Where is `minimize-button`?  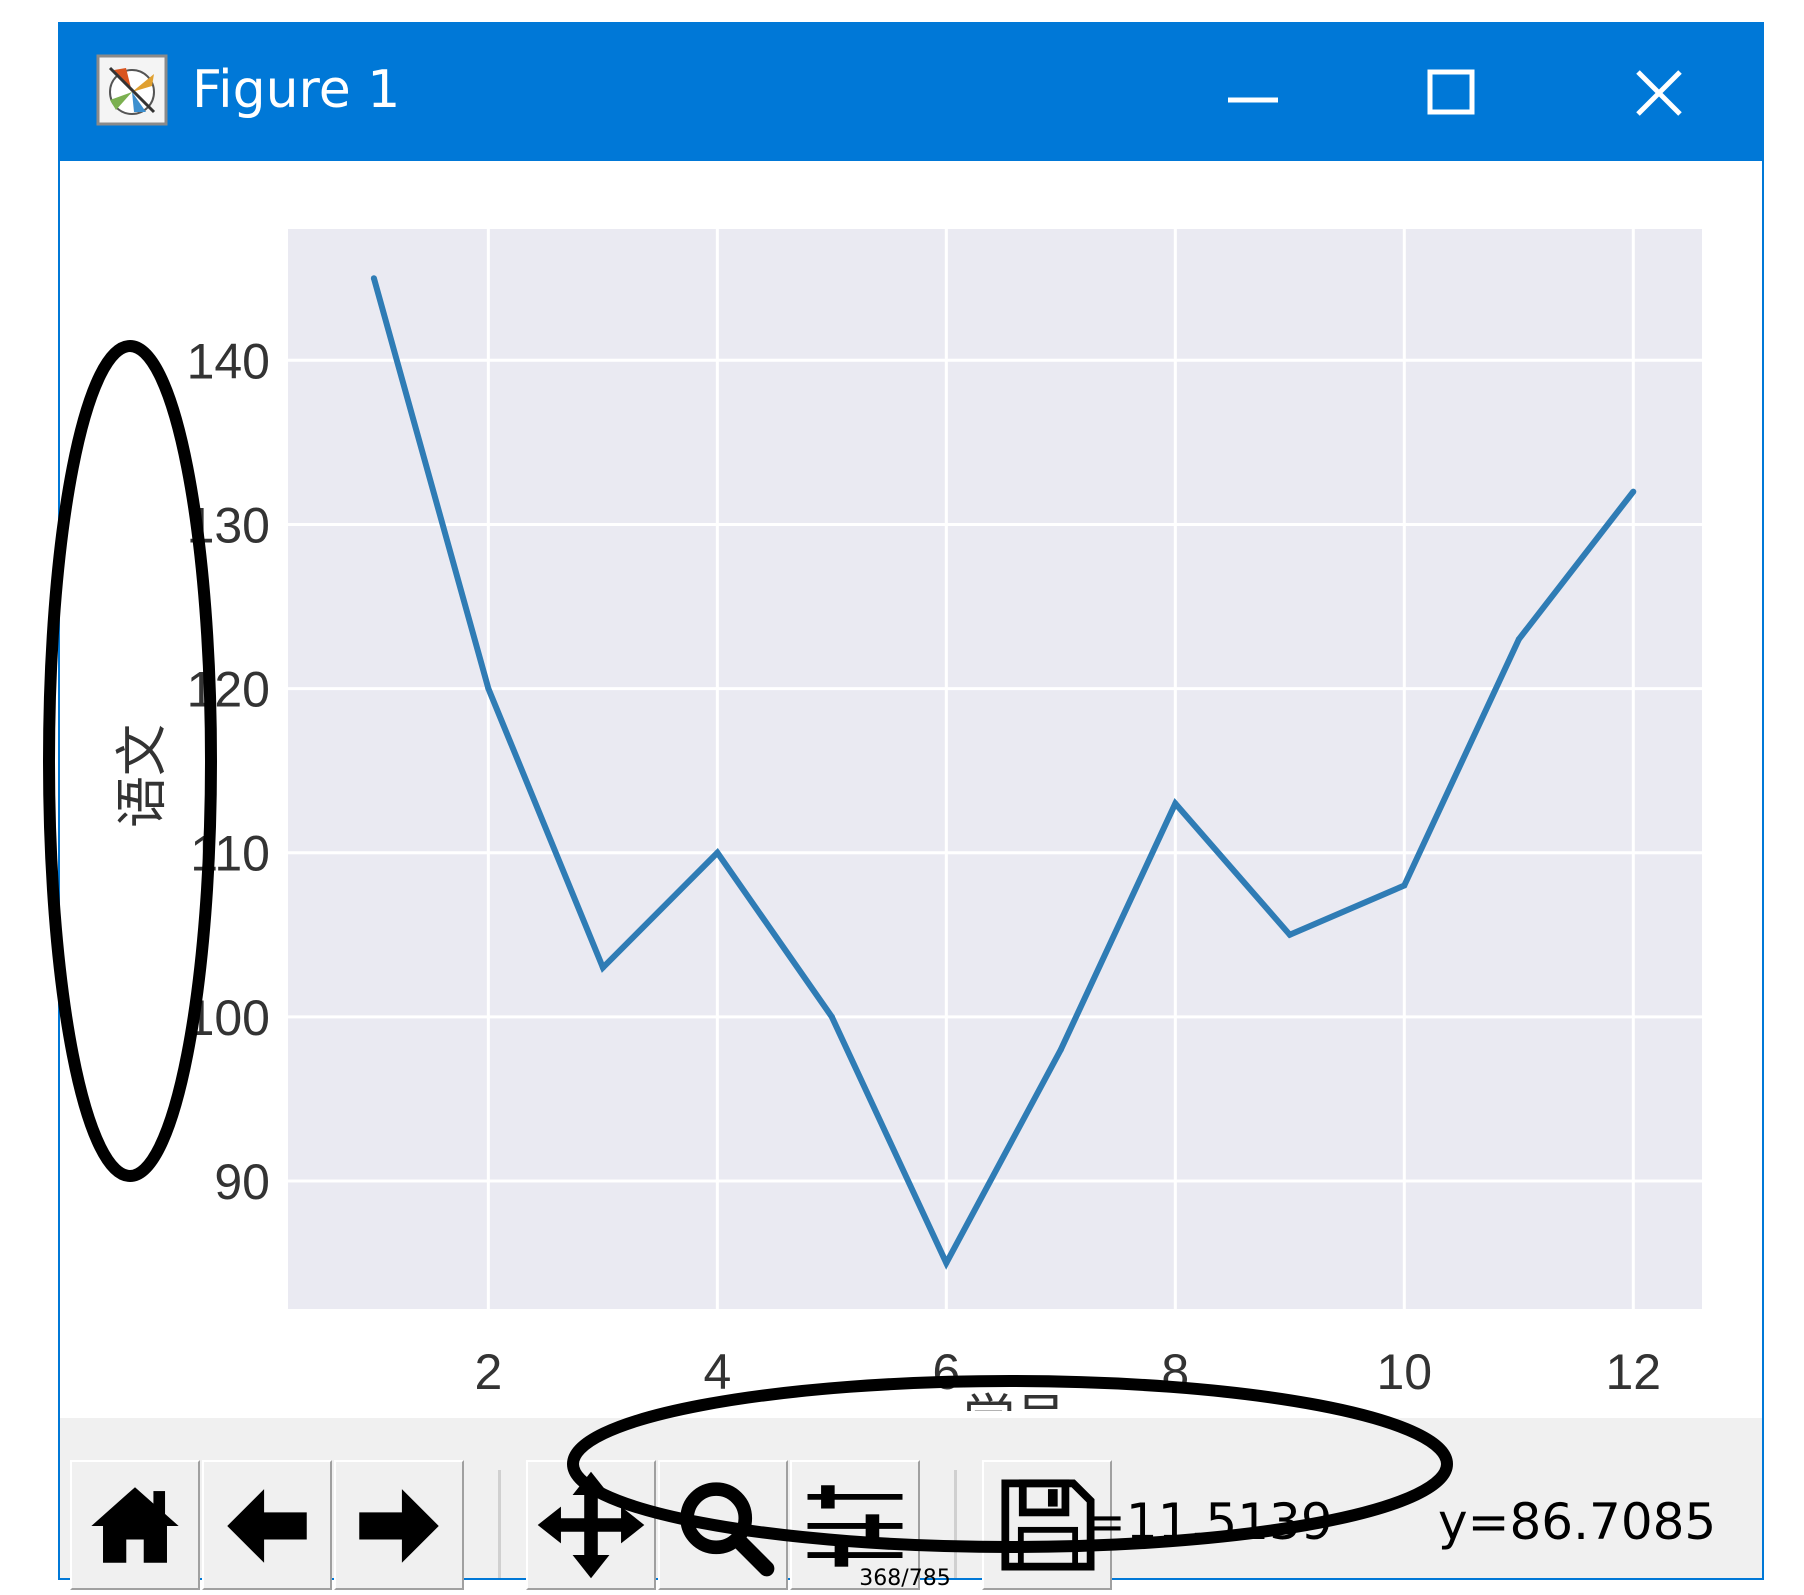 minimize-button is located at coordinates (1253, 92).